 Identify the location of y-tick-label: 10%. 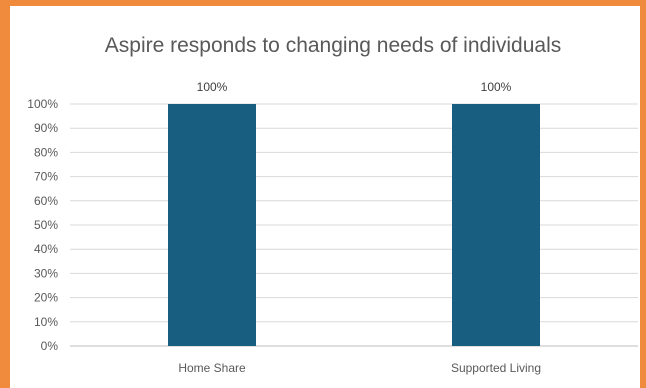
(46, 322).